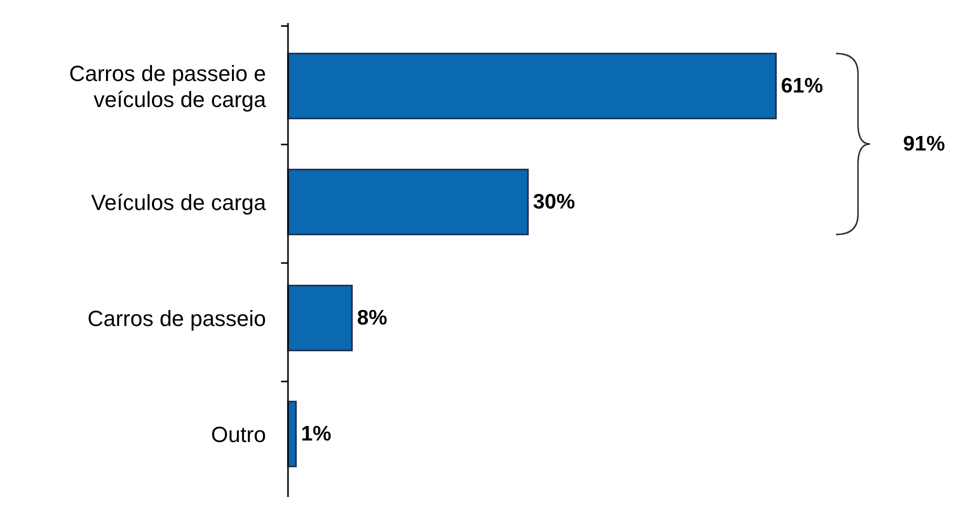 Image resolution: width=961 pixels, height=505 pixels. Describe the element at coordinates (316, 434) in the screenshot. I see `data-label: 1%` at that location.